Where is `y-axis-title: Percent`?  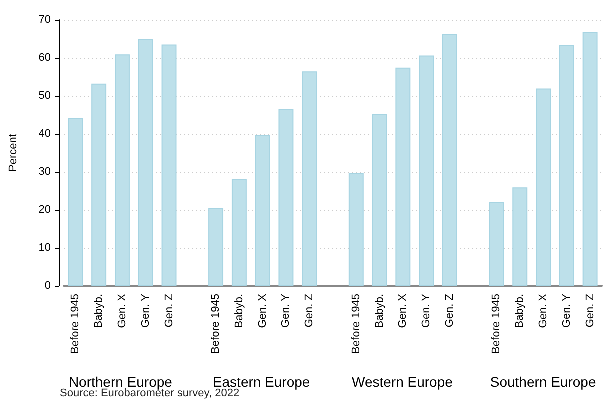 y-axis-title: Percent is located at coordinates (14, 153).